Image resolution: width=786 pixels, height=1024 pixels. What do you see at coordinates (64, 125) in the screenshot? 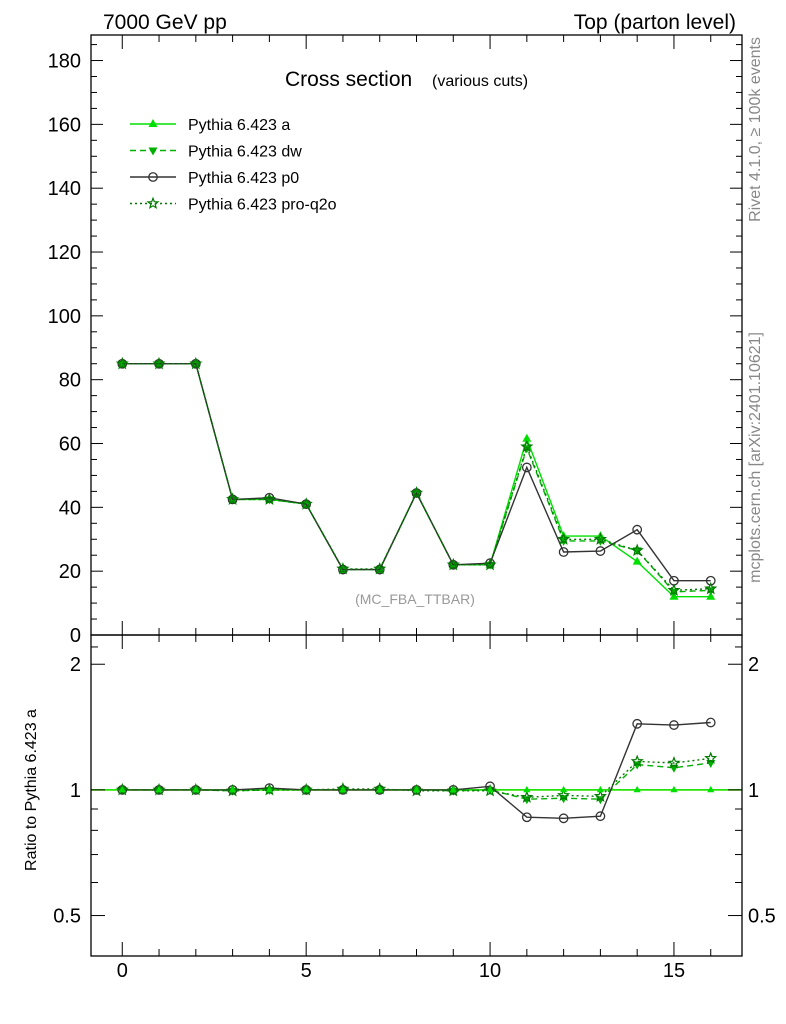
I see `y-tick-label: 160` at bounding box center [64, 125].